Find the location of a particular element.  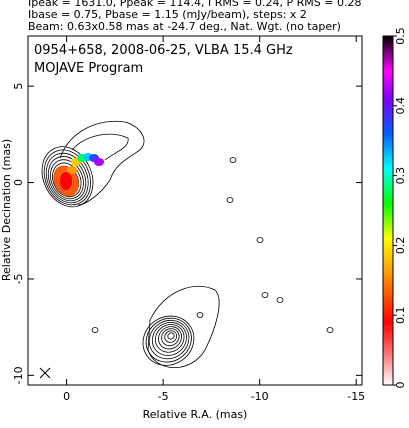

y-tick-label: -10 is located at coordinates (18, 375).